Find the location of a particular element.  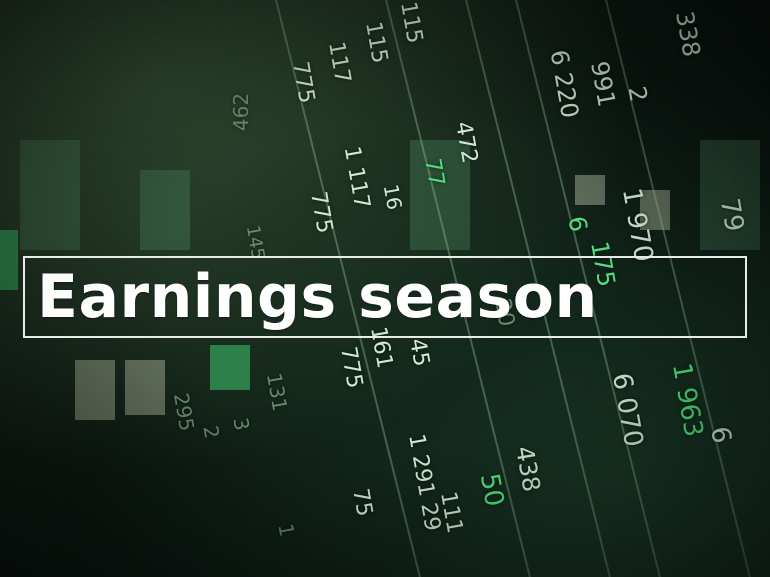

ticker-number: 117 is located at coordinates (339, 62).